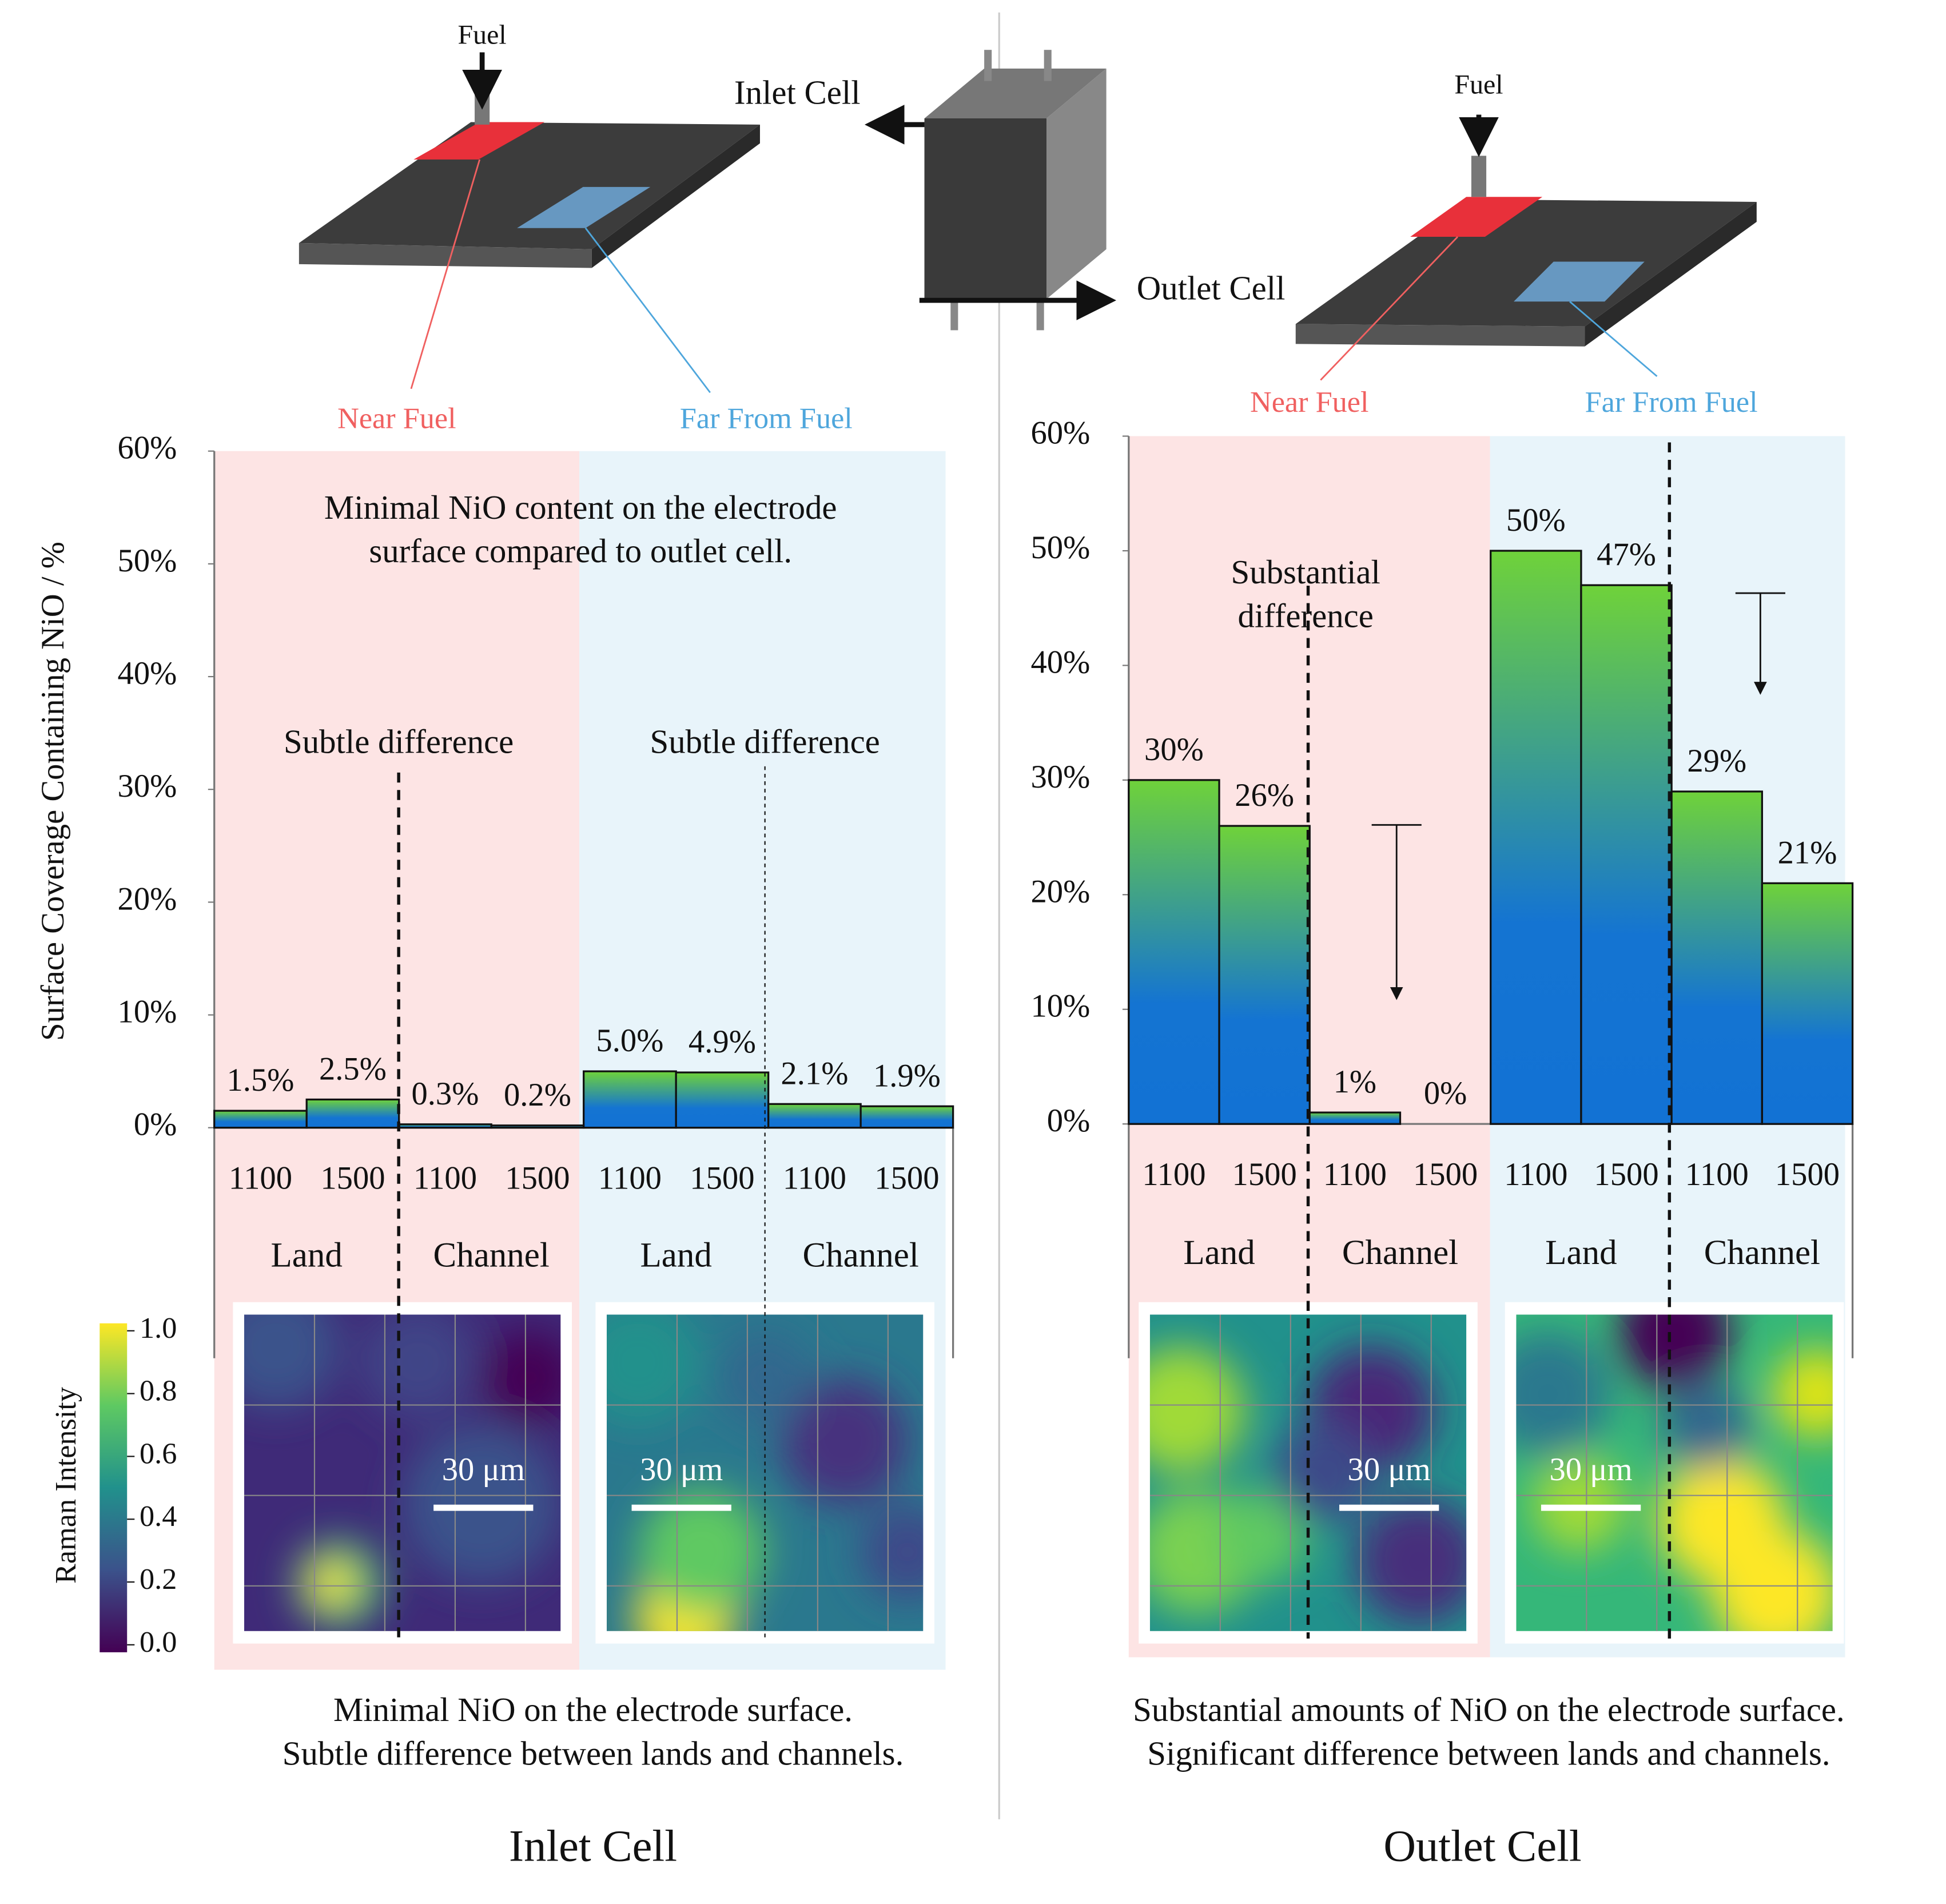 This screenshot has width=1946, height=1904. Describe the element at coordinates (1716, 762) in the screenshot. I see `value-label: 29%` at that location.